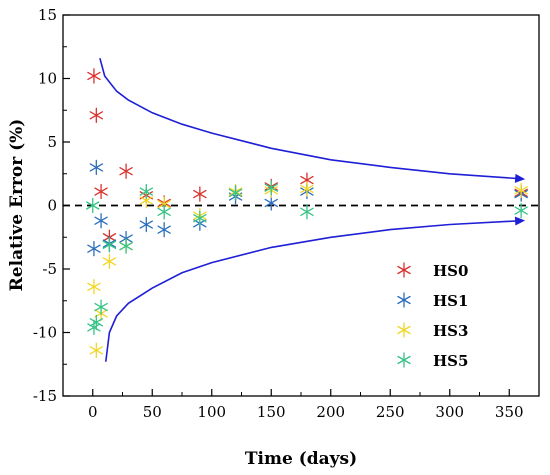 The height and width of the screenshot is (475, 550). Describe the element at coordinates (404, 360) in the screenshot. I see `legend-marker-hs5` at that location.